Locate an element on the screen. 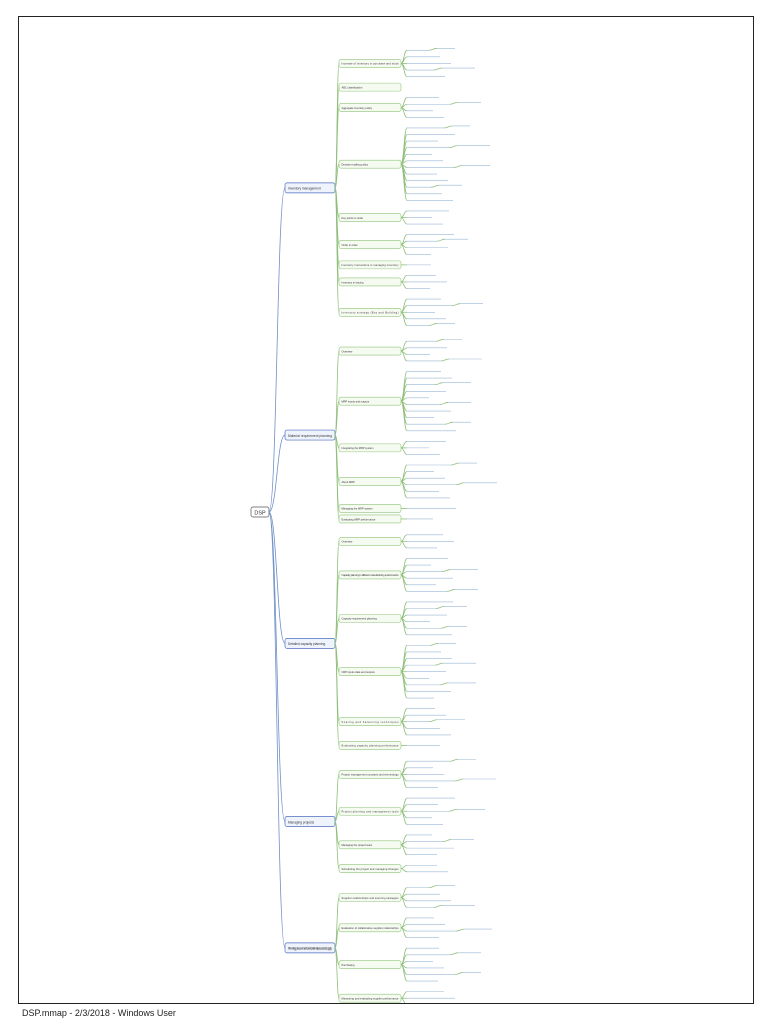  root-label: DSP is located at coordinates (260, 514).